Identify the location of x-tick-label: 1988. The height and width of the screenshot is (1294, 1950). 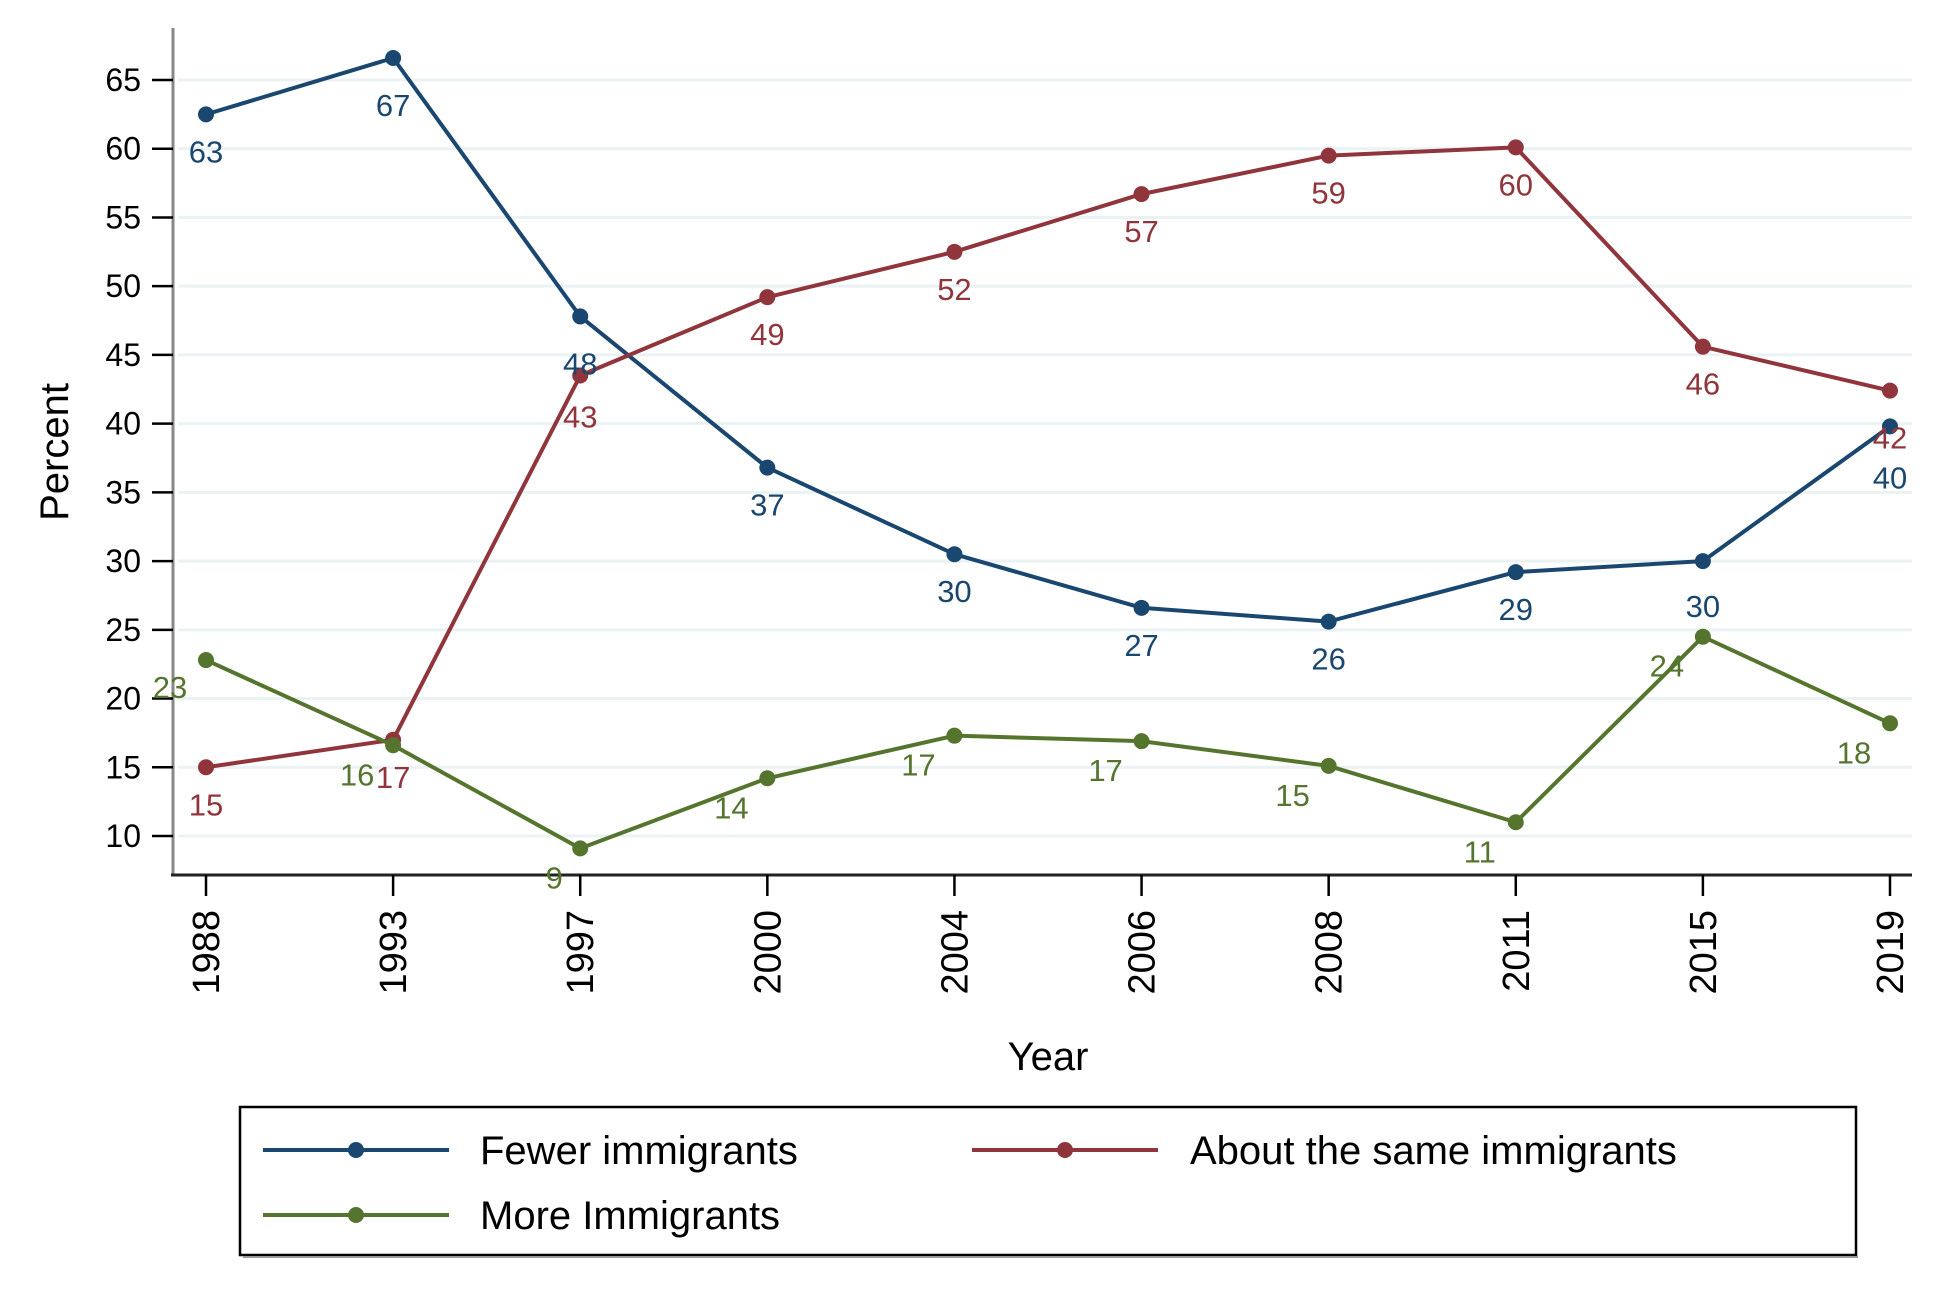
(207, 952).